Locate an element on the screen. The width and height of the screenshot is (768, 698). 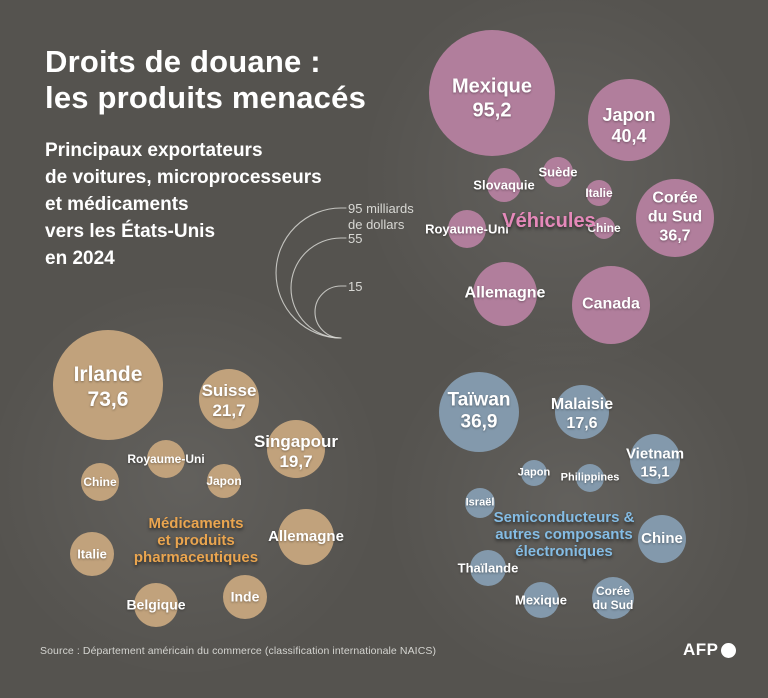
page-subtitle-line: en 2024 is located at coordinates (80, 258).